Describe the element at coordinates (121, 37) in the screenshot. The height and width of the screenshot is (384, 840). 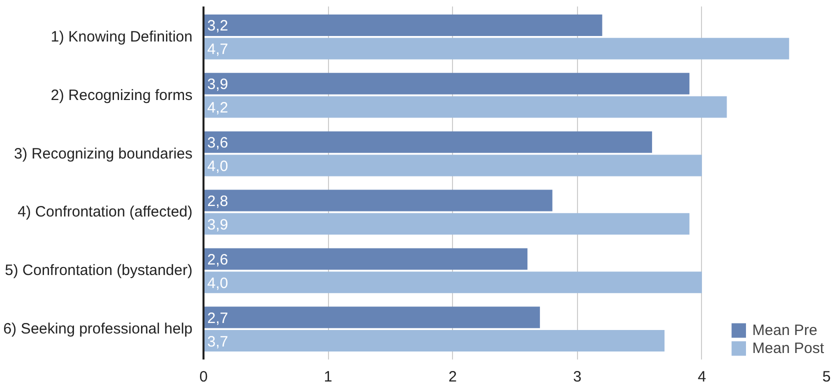
I see `y-tick-label: 1) Knowing Definition` at that location.